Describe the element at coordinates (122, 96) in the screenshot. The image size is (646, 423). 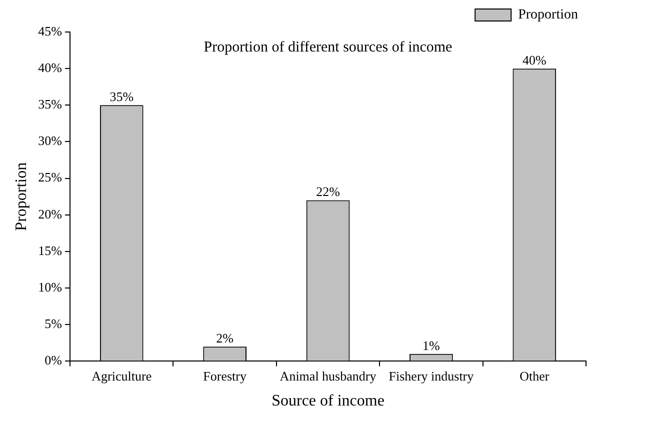
I see `data-label: 35%` at that location.